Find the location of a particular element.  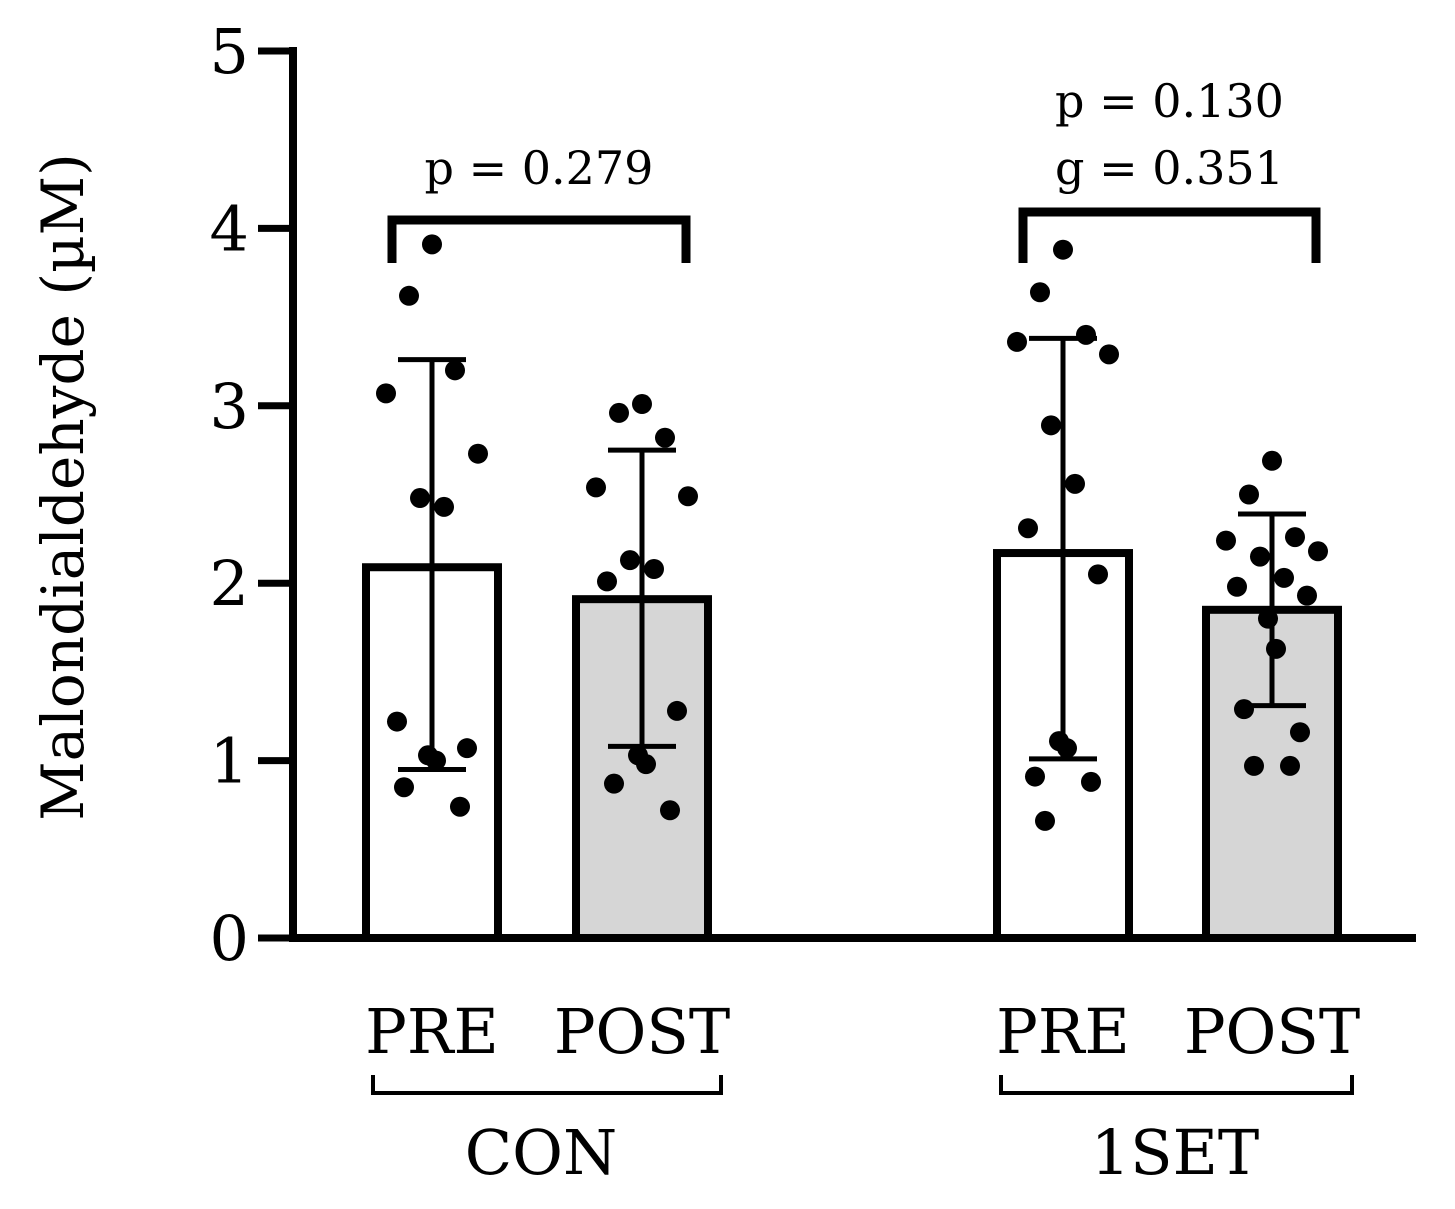

y-tick-label: 4 is located at coordinates (229, 228).